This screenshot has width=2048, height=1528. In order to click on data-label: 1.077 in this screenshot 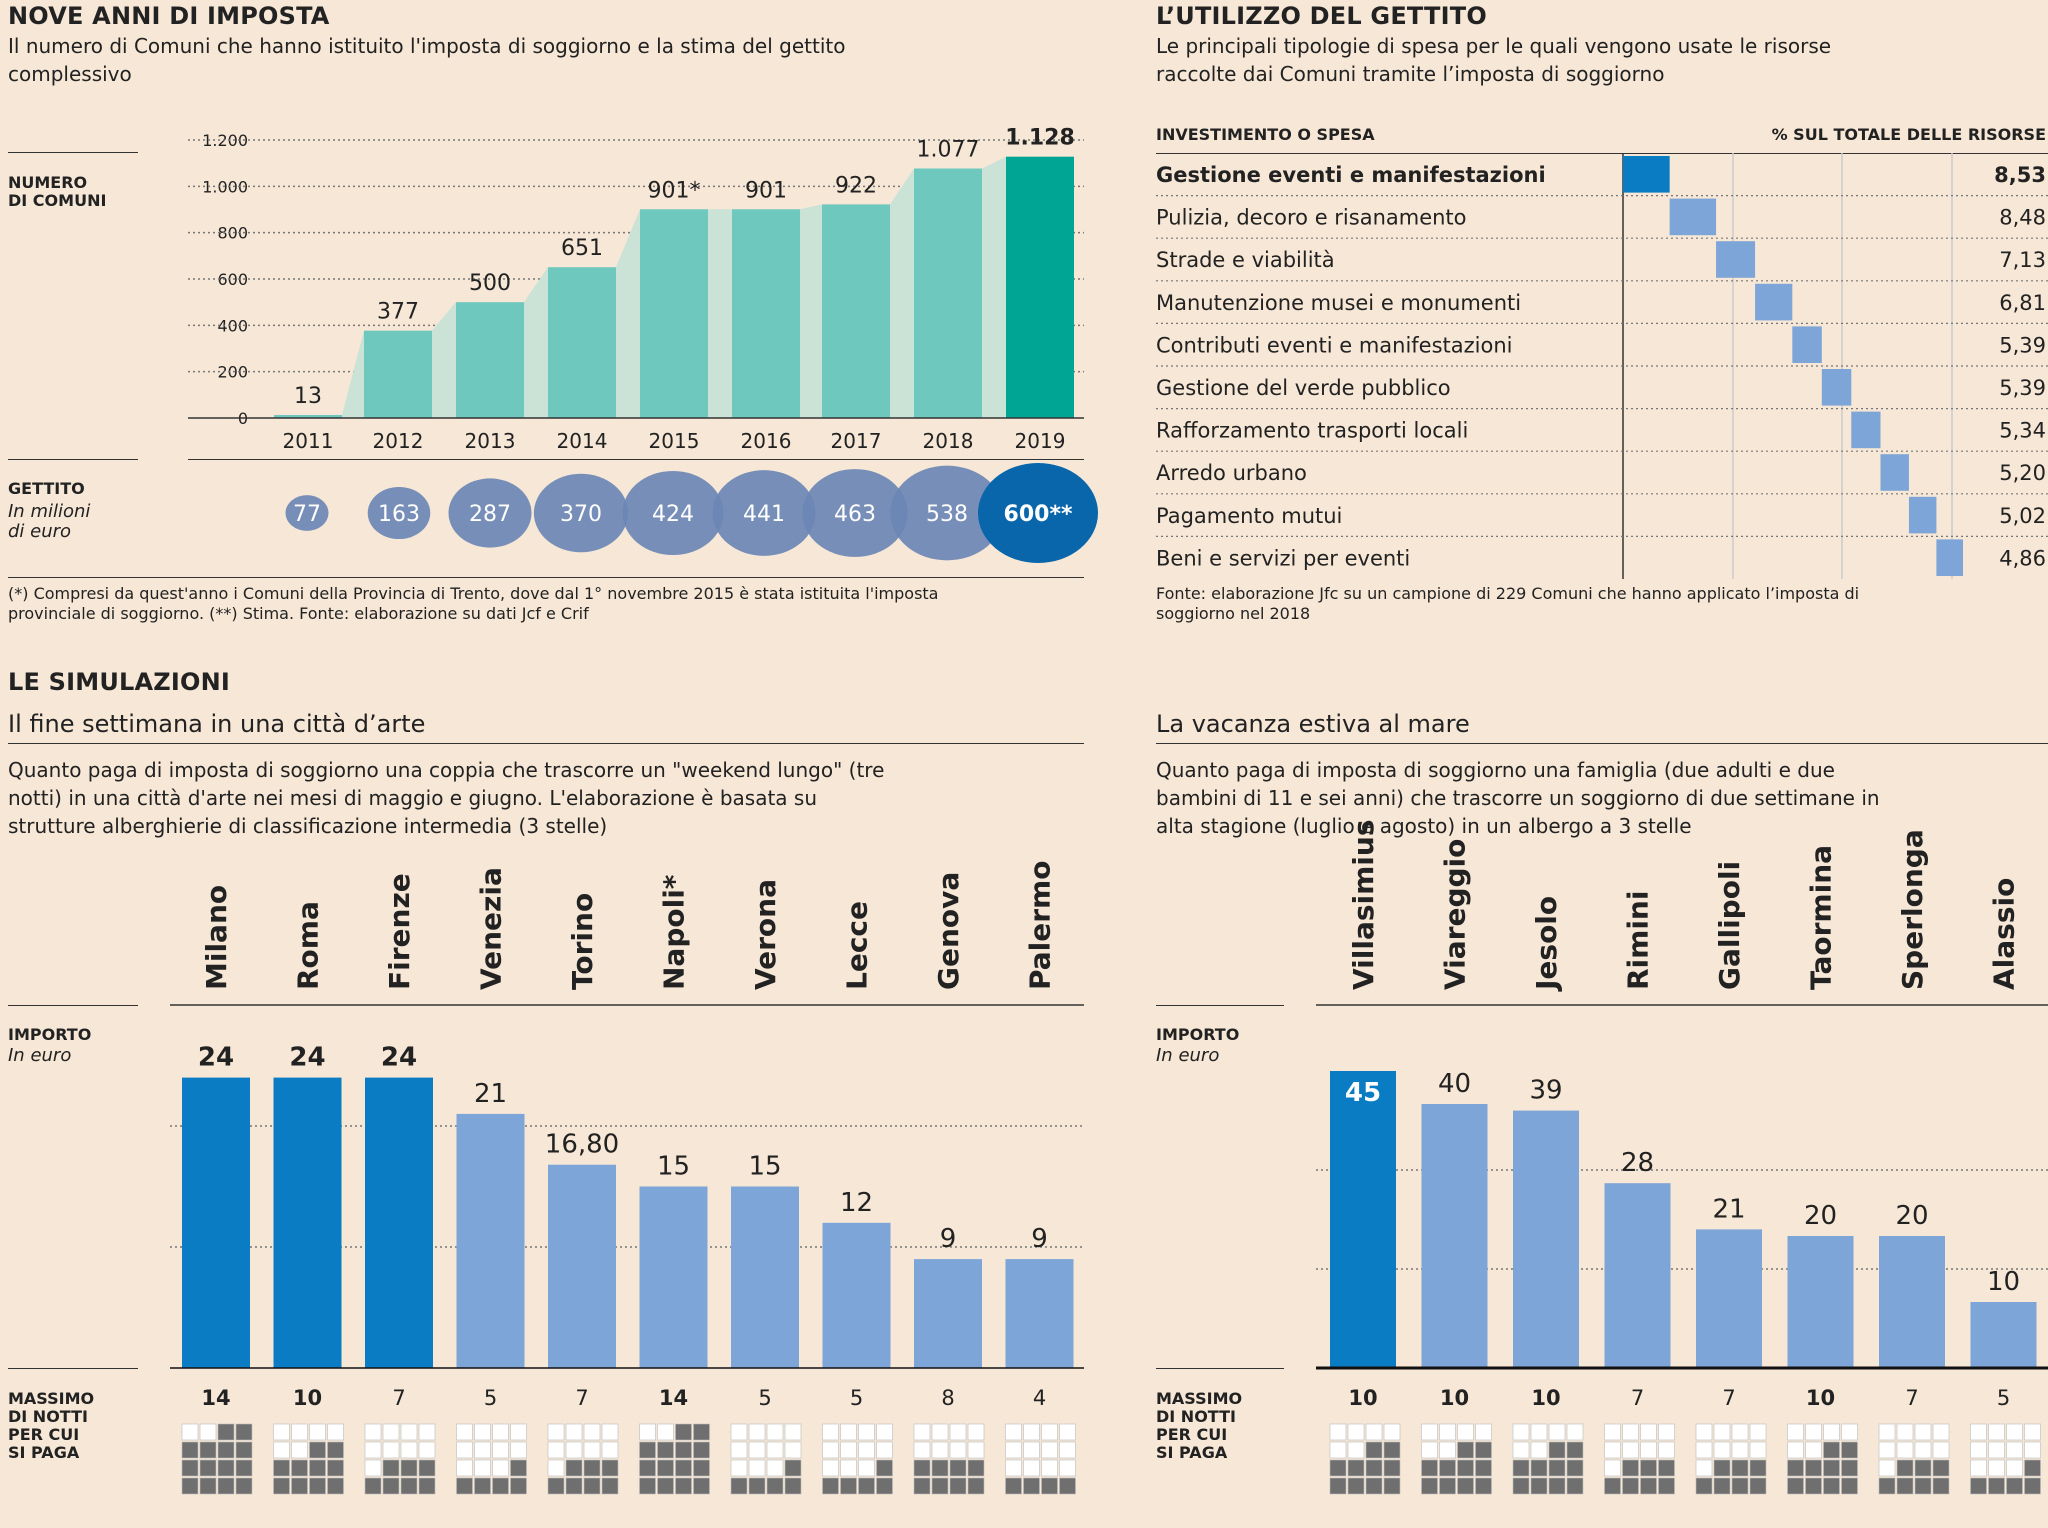, I will do `click(948, 149)`.